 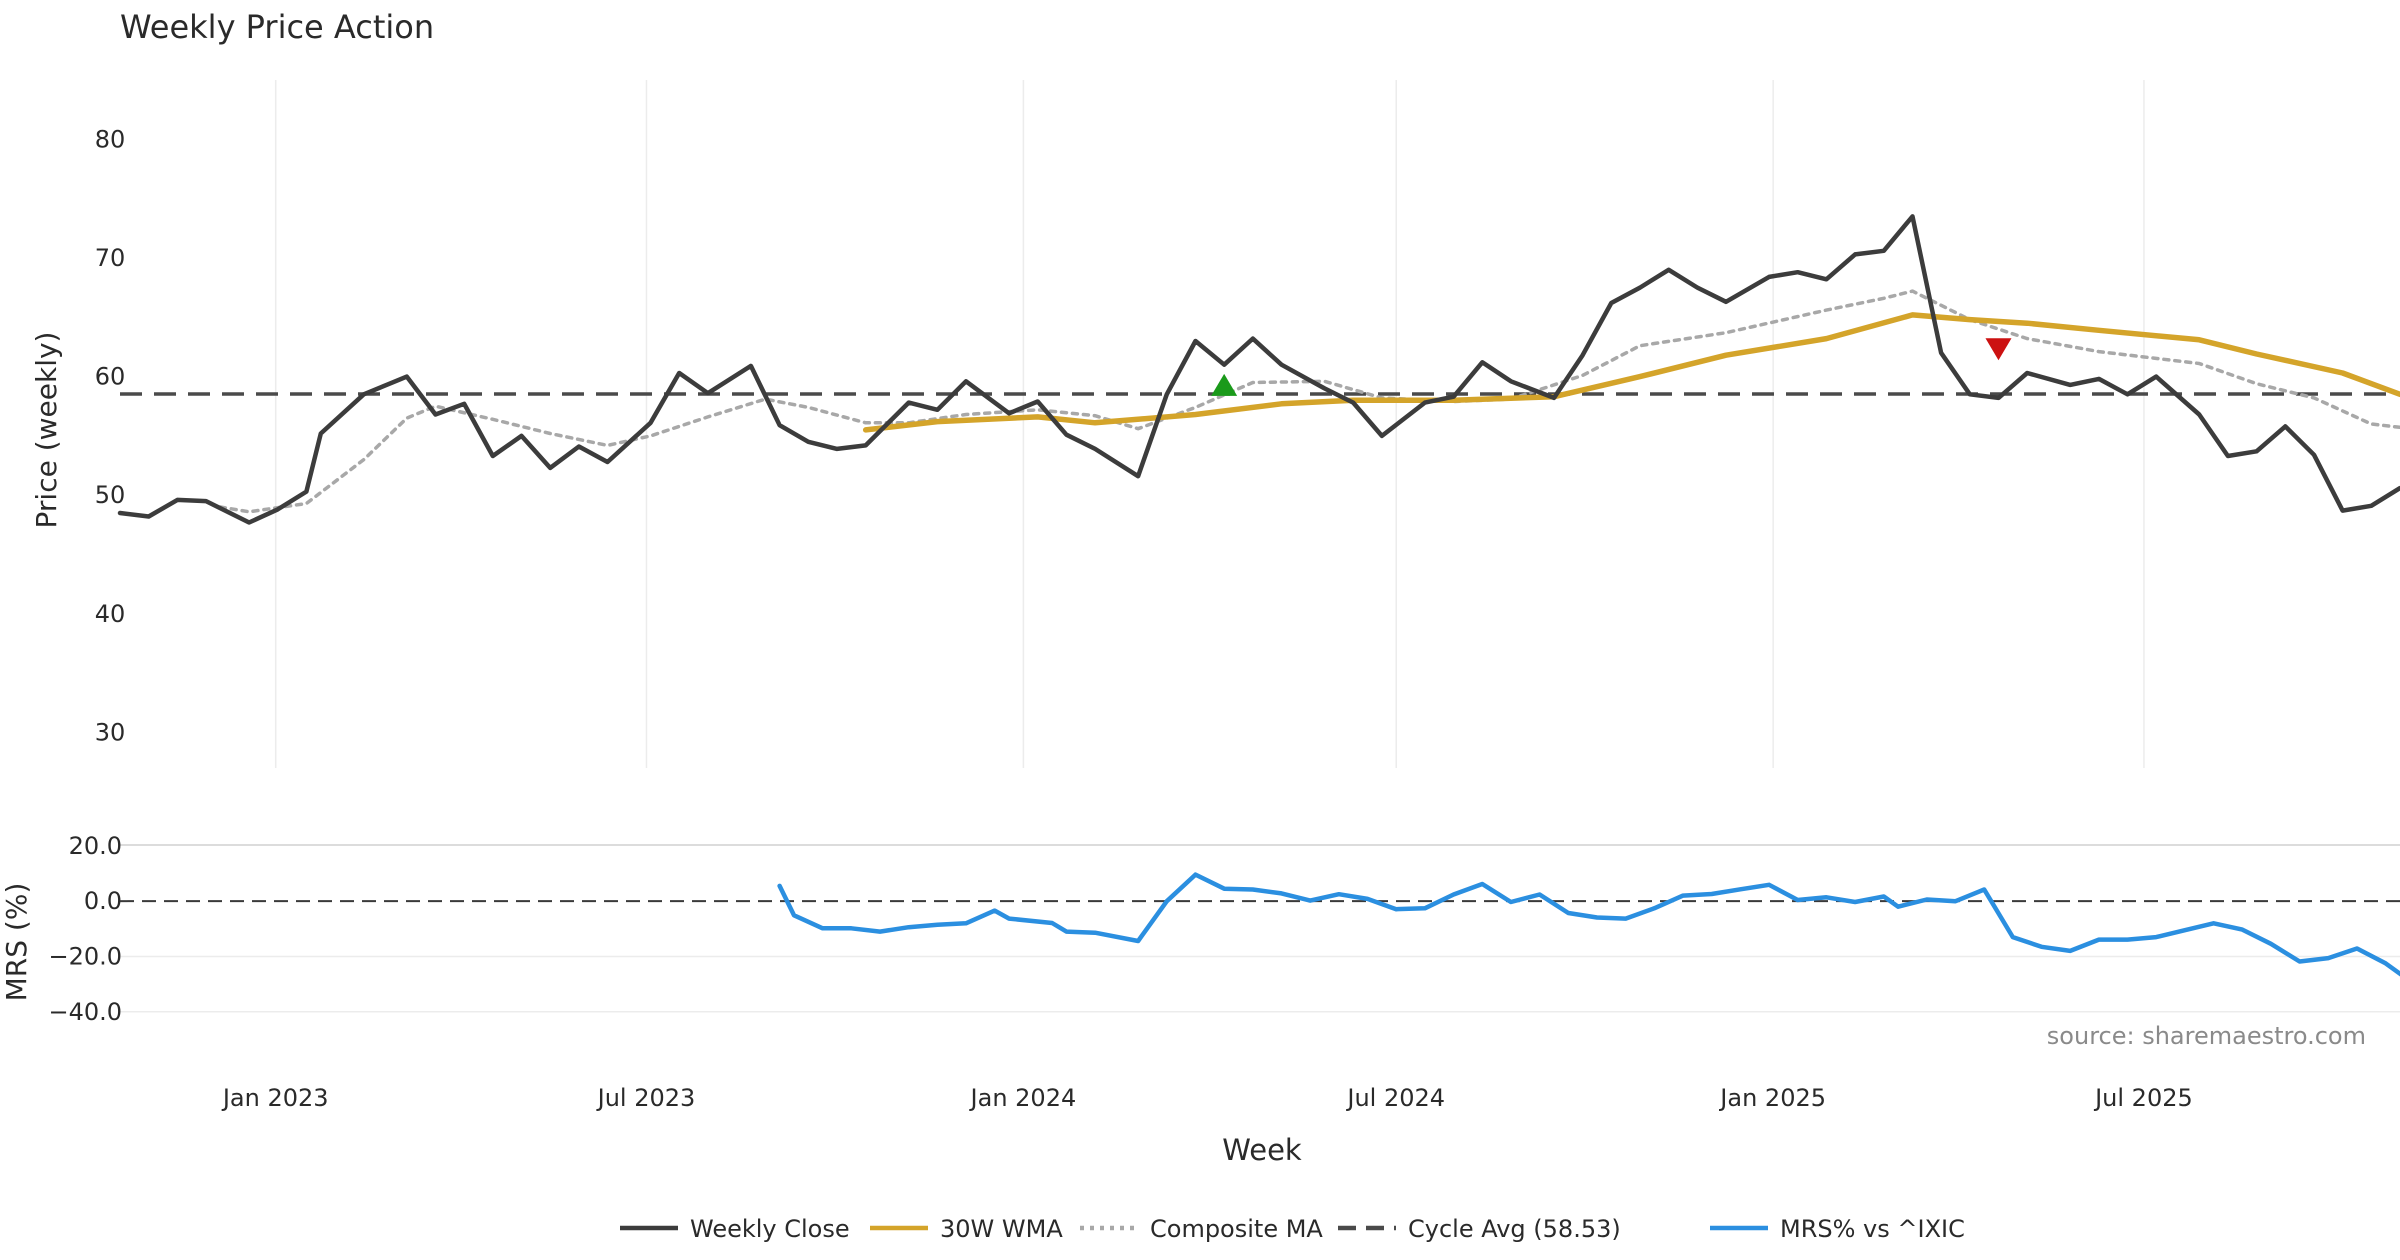 I want to click on legend-label: Composite MA, so click(x=1236, y=1229).